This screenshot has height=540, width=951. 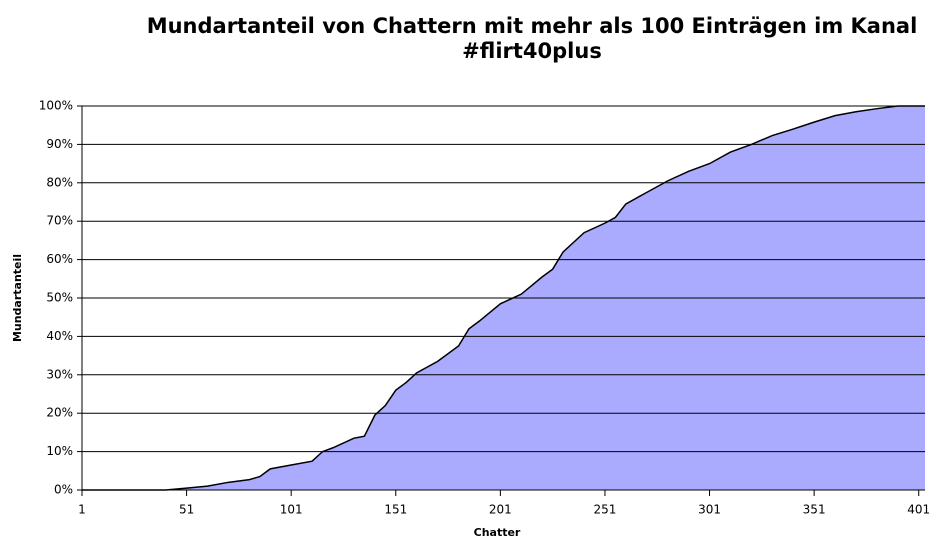 I want to click on x-axis-label: Chatter, so click(x=497, y=532).